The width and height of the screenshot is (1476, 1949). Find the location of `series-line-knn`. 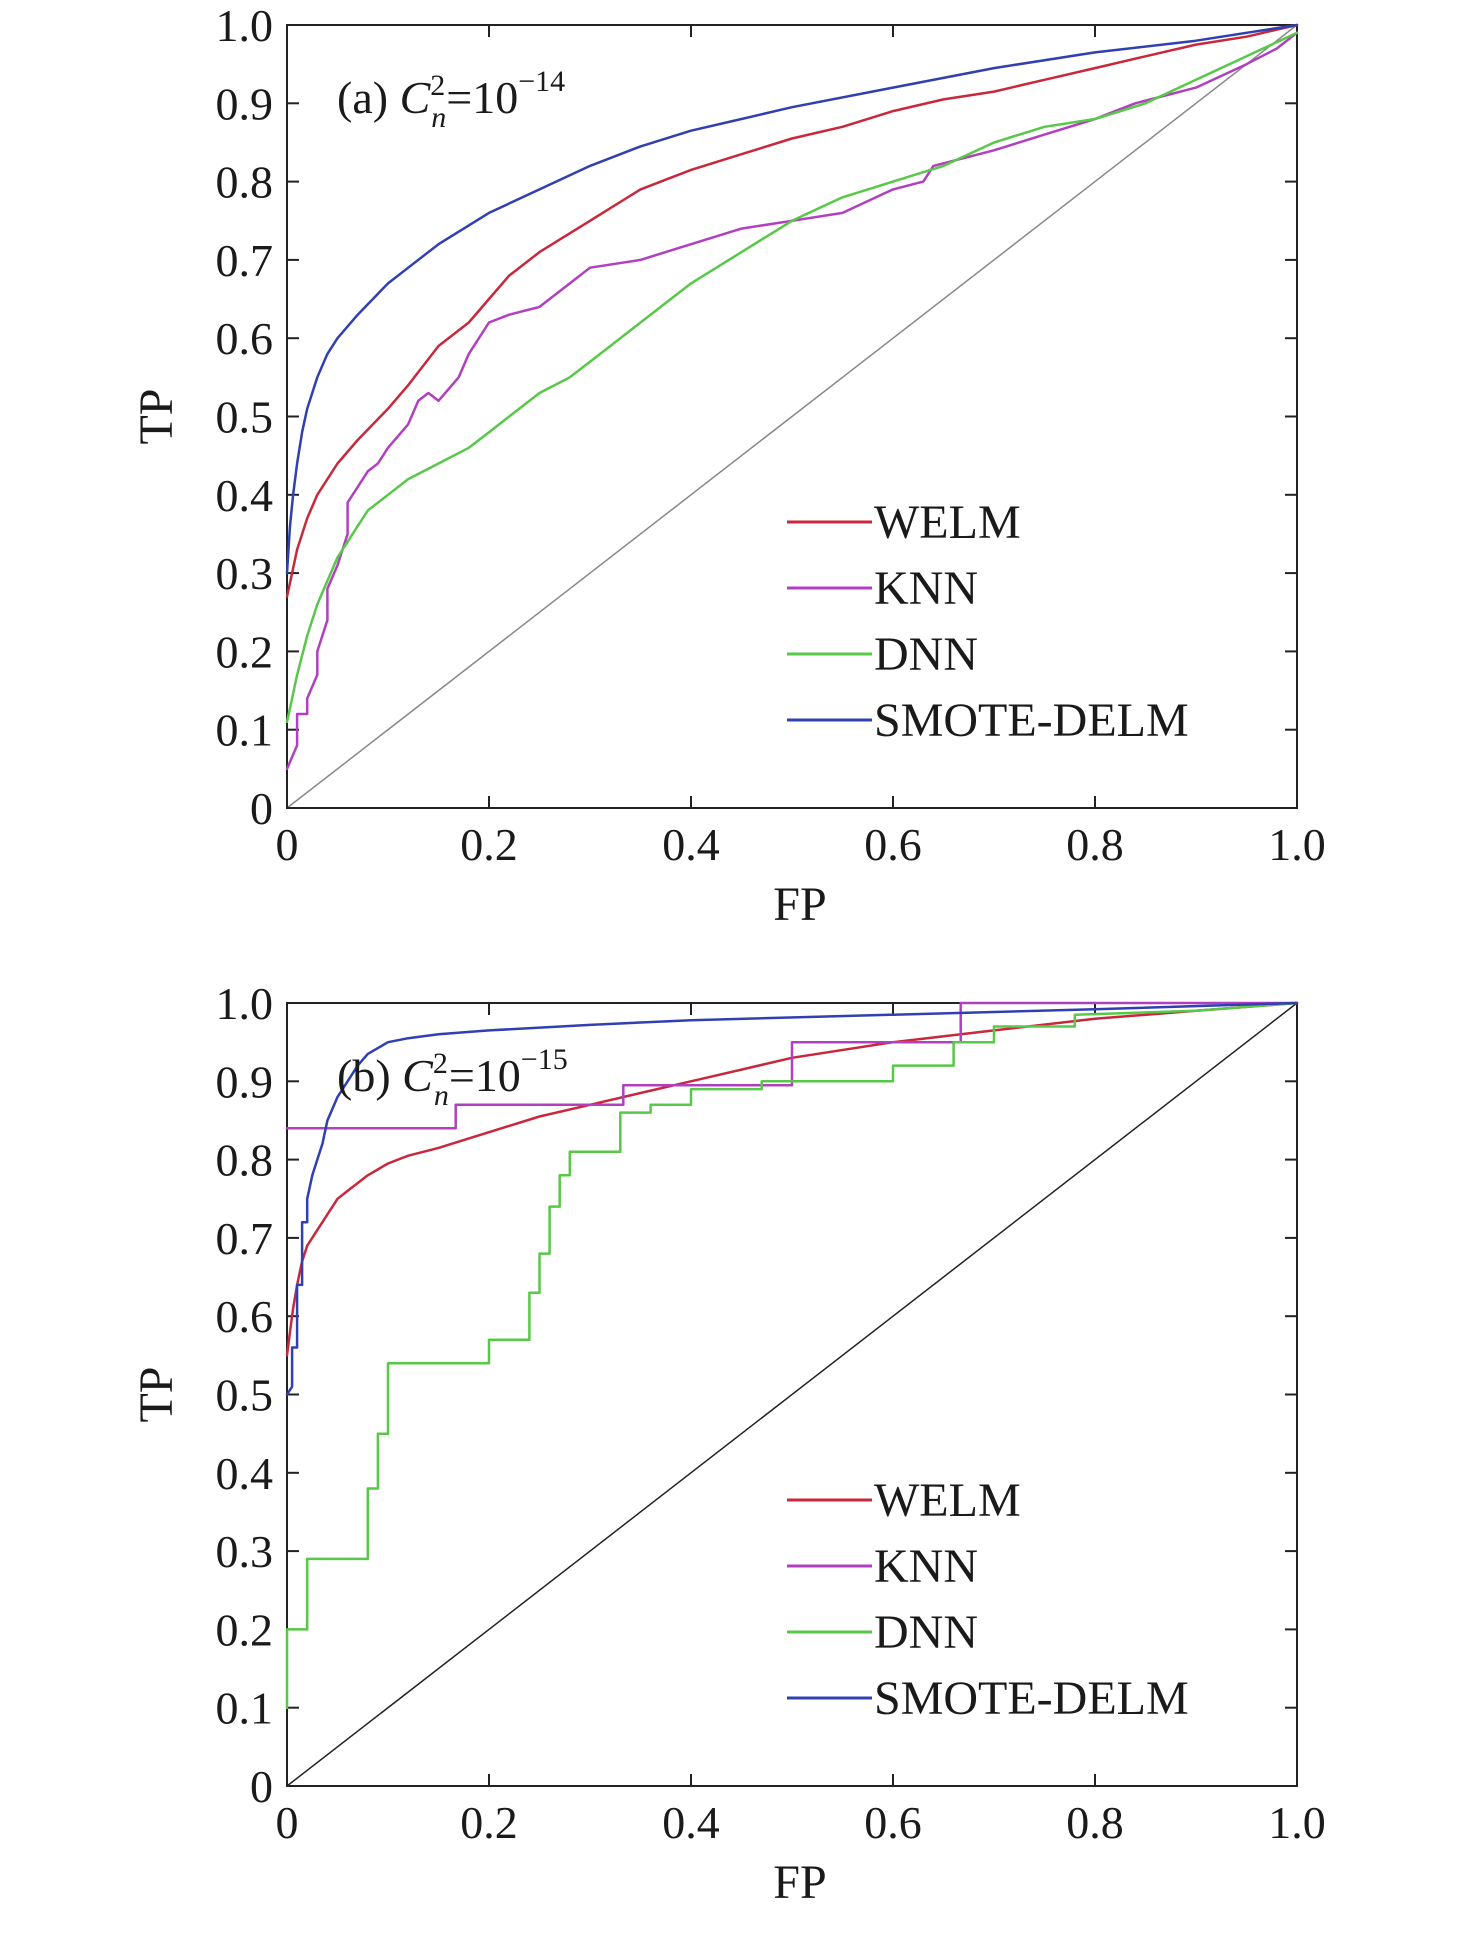

series-line-knn is located at coordinates (792, 1065).